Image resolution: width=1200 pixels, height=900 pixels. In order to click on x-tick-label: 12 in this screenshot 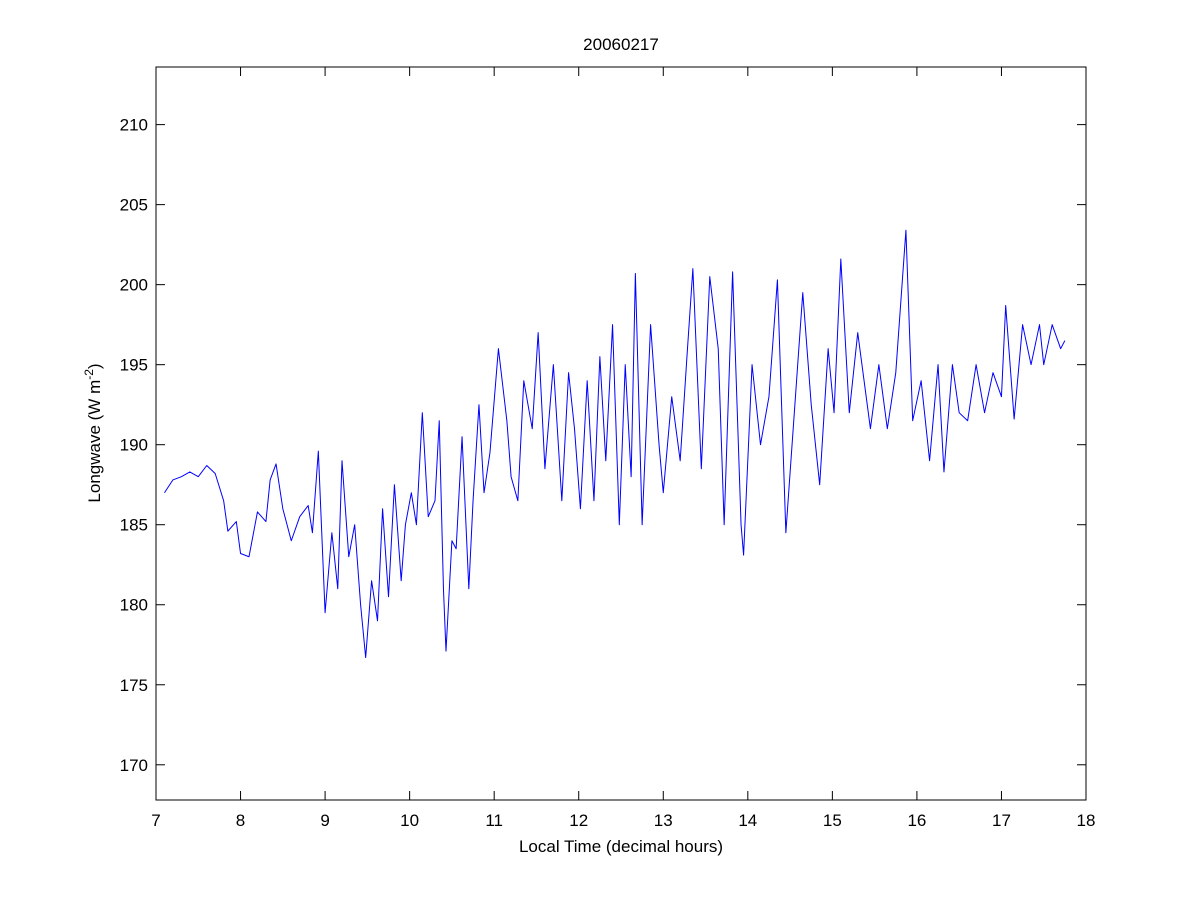, I will do `click(578, 820)`.